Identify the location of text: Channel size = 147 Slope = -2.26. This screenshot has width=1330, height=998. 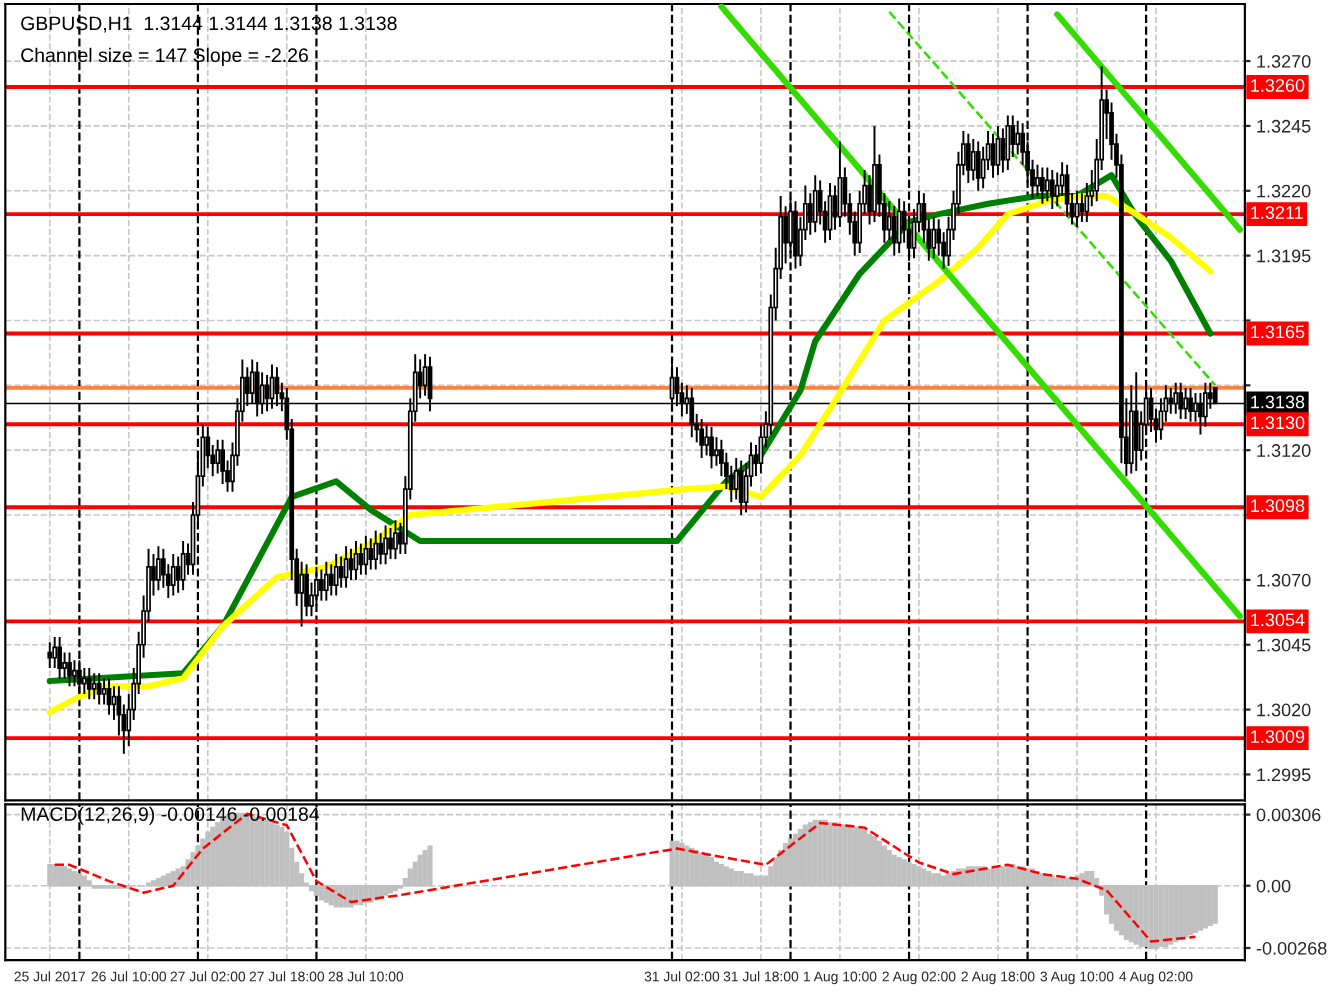
(164, 56).